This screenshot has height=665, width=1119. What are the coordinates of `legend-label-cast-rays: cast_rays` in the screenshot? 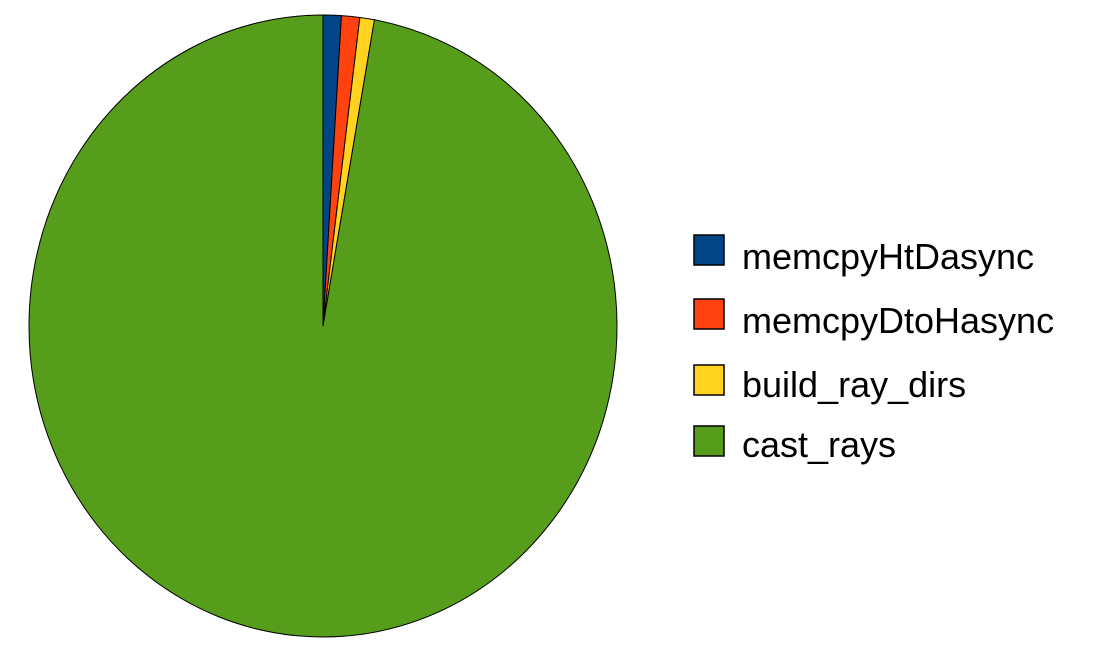 It's located at (819, 444).